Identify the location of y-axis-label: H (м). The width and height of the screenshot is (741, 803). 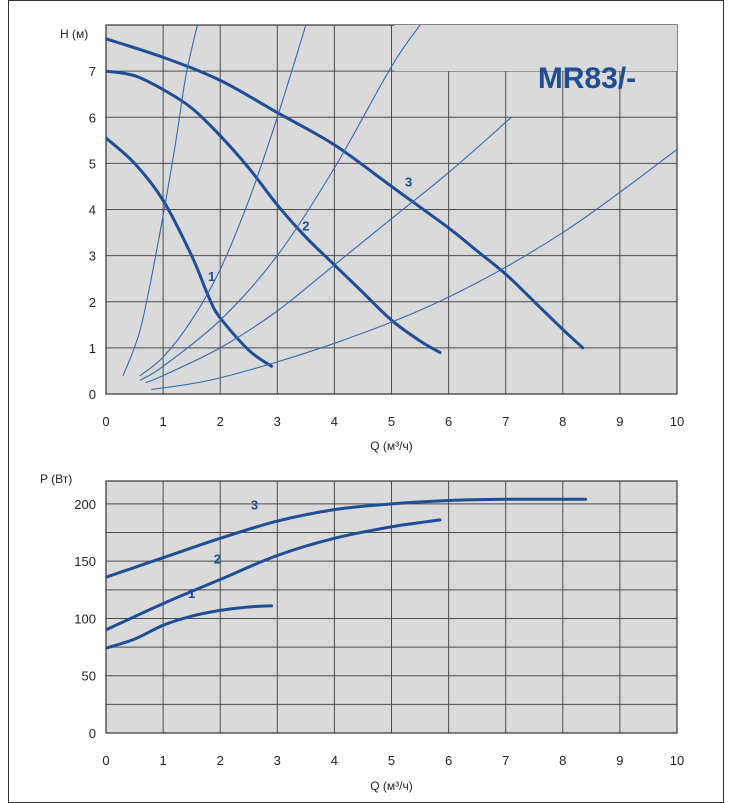
(74, 34).